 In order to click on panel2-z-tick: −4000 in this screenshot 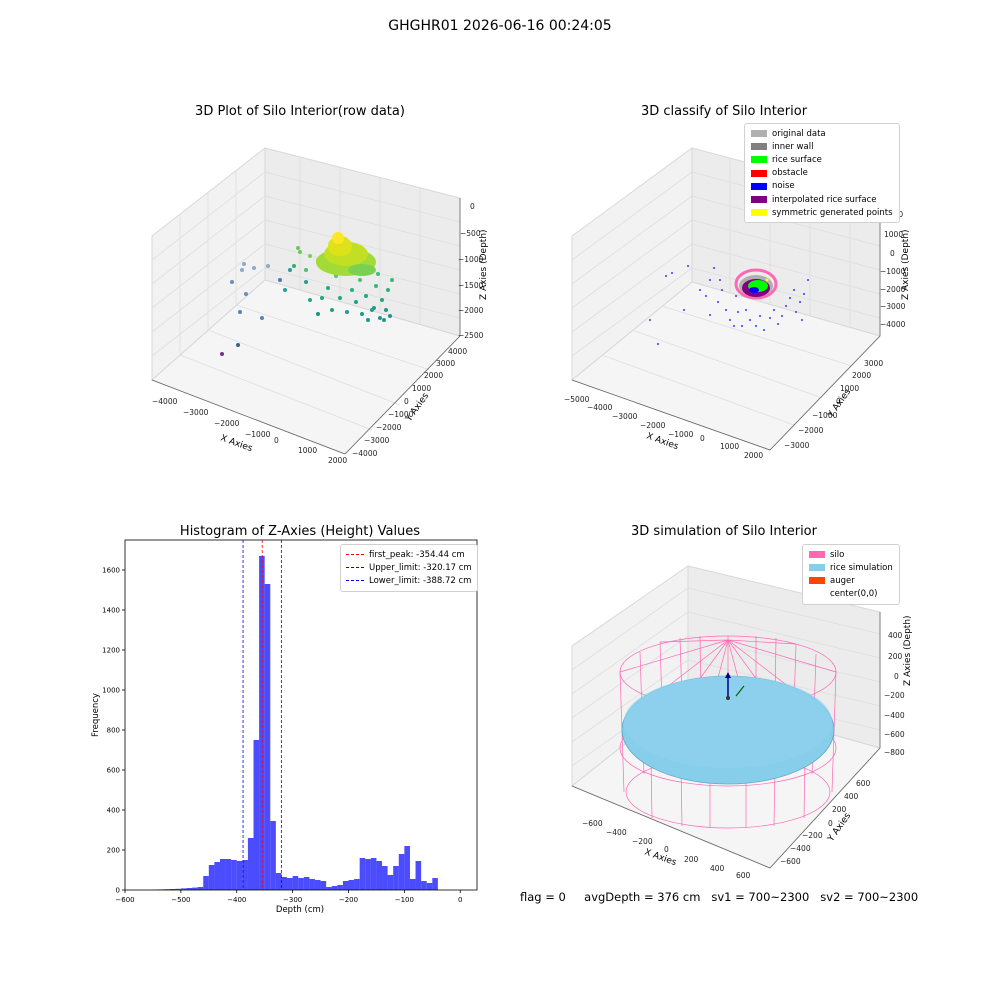, I will do `click(893, 324)`.